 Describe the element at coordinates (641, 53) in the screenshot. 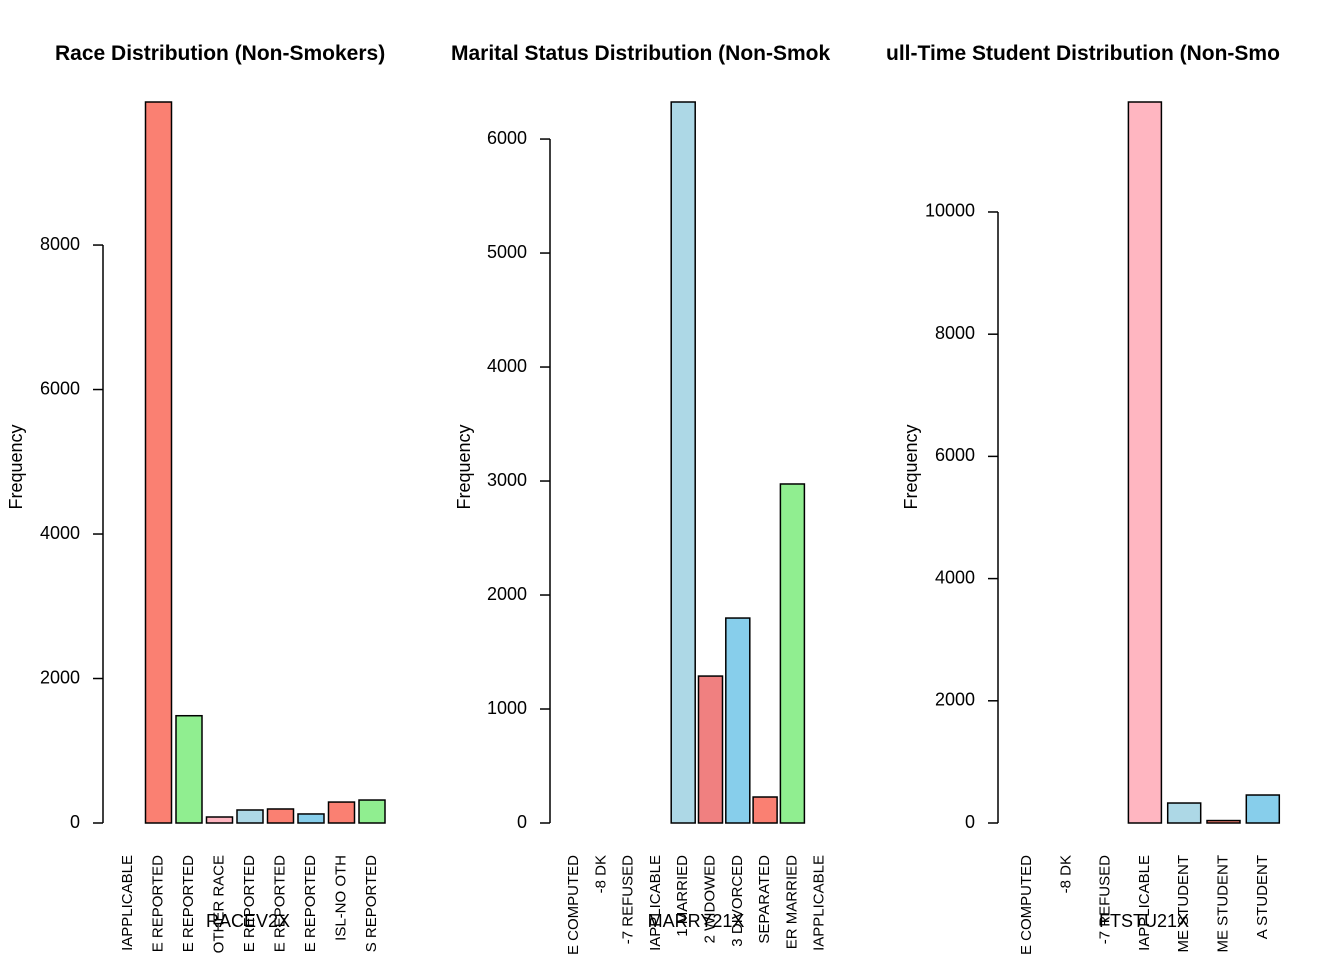

I see `chart-title: Marital Status Distribution (Non-Smok` at that location.